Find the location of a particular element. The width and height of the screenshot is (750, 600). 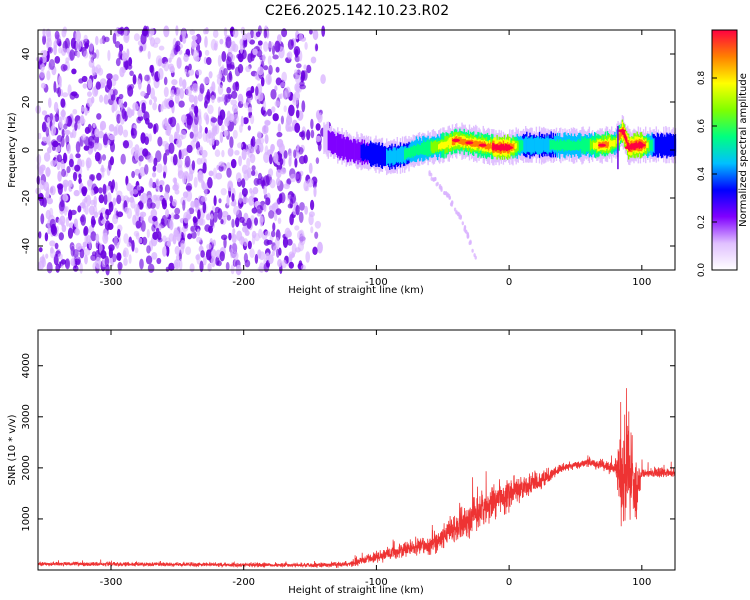

y-tick-label: -20 is located at coordinates (26, 198).